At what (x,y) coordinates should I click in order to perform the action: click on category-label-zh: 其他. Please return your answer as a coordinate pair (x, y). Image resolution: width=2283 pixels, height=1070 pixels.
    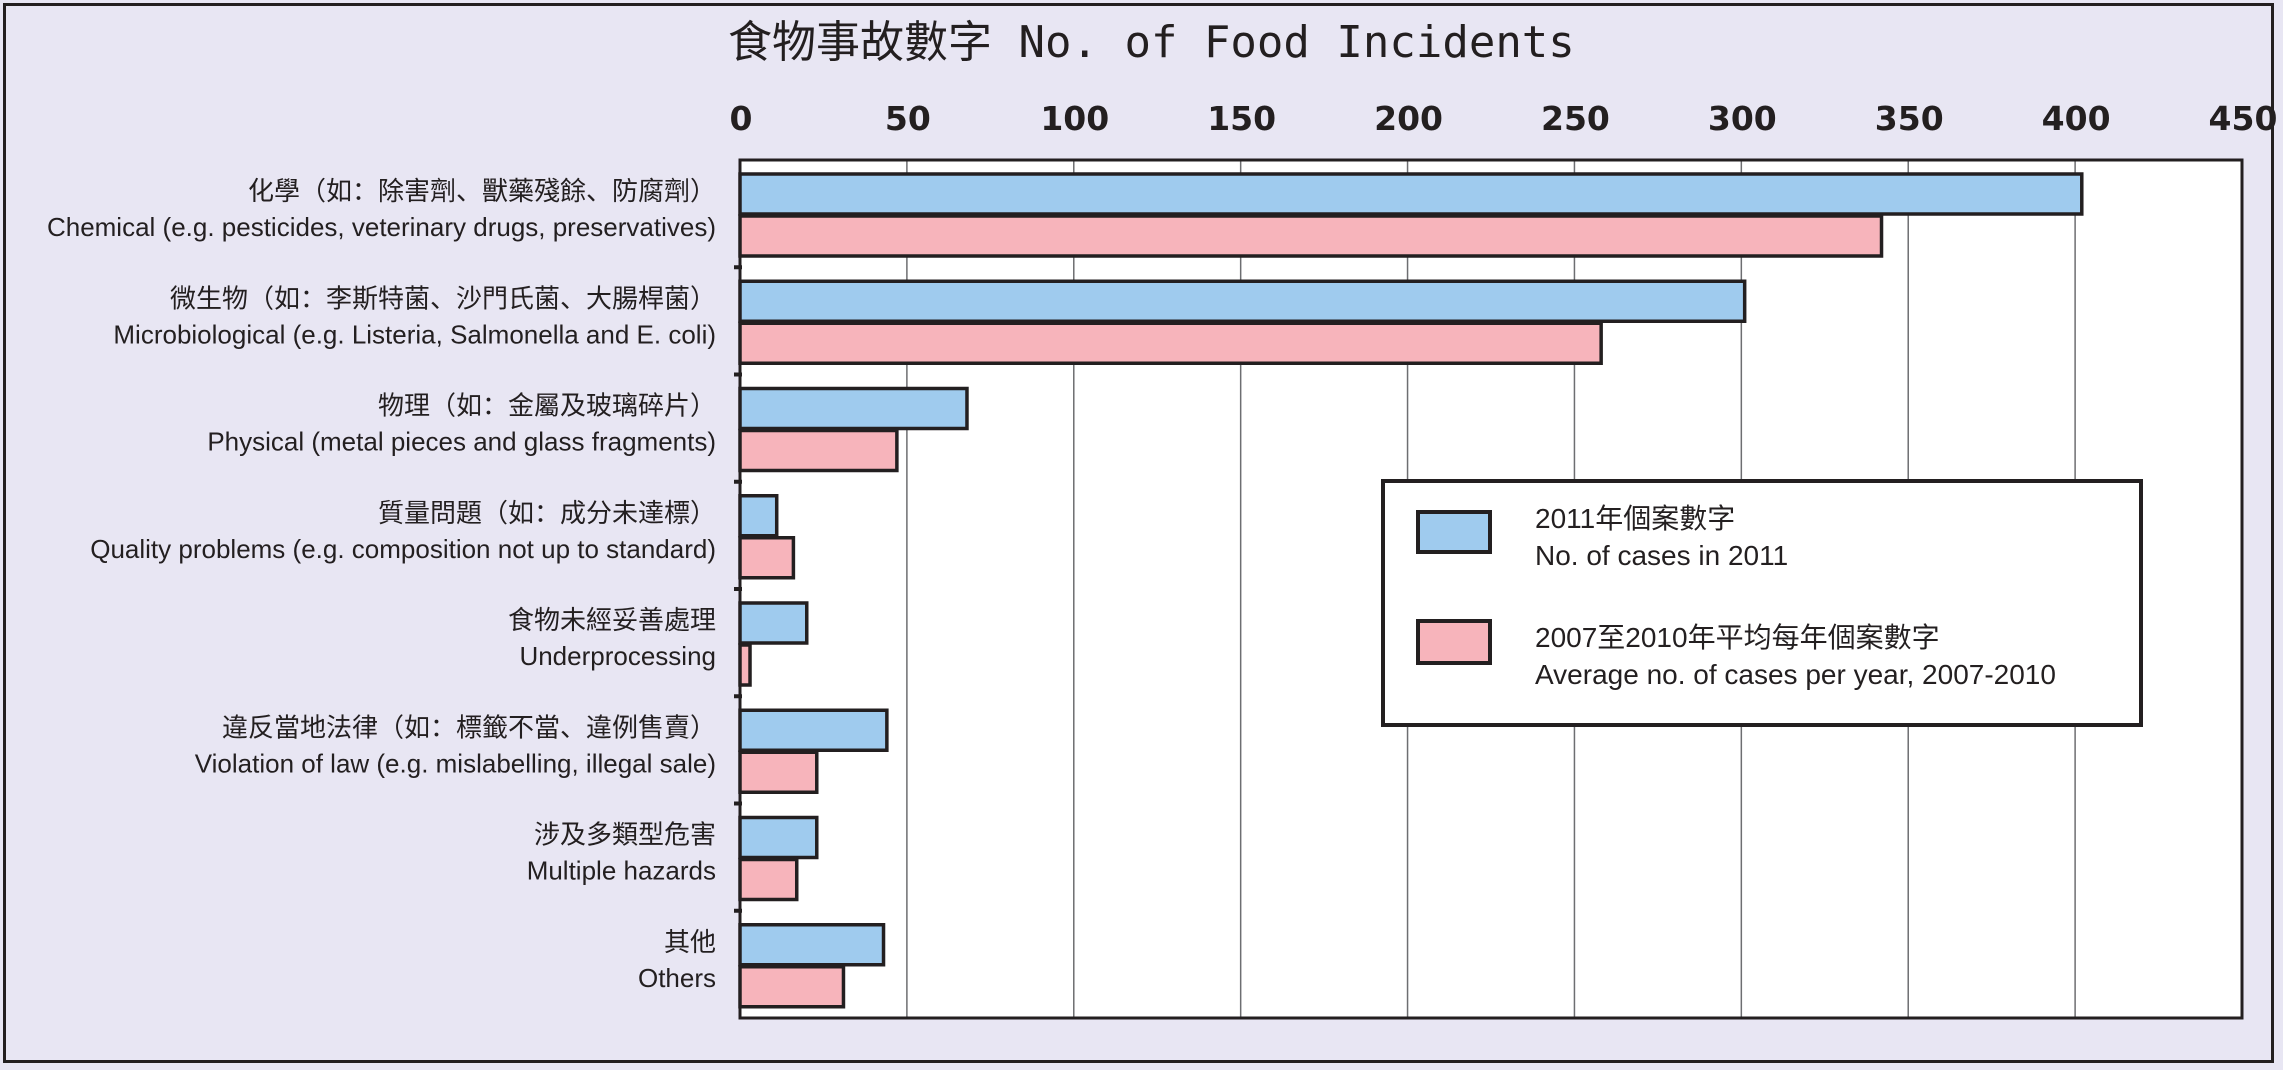
    Looking at the image, I should click on (690, 943).